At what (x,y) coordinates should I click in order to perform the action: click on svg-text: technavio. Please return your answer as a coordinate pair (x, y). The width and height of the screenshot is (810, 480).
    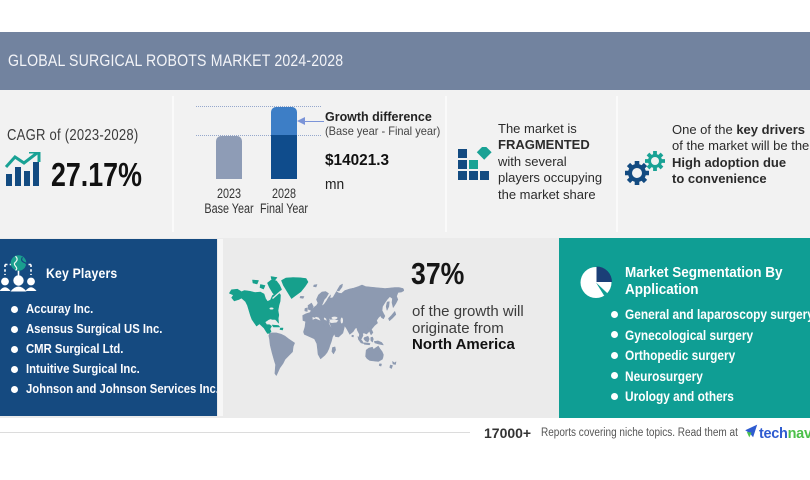
    Looking at the image, I should click on (784, 434).